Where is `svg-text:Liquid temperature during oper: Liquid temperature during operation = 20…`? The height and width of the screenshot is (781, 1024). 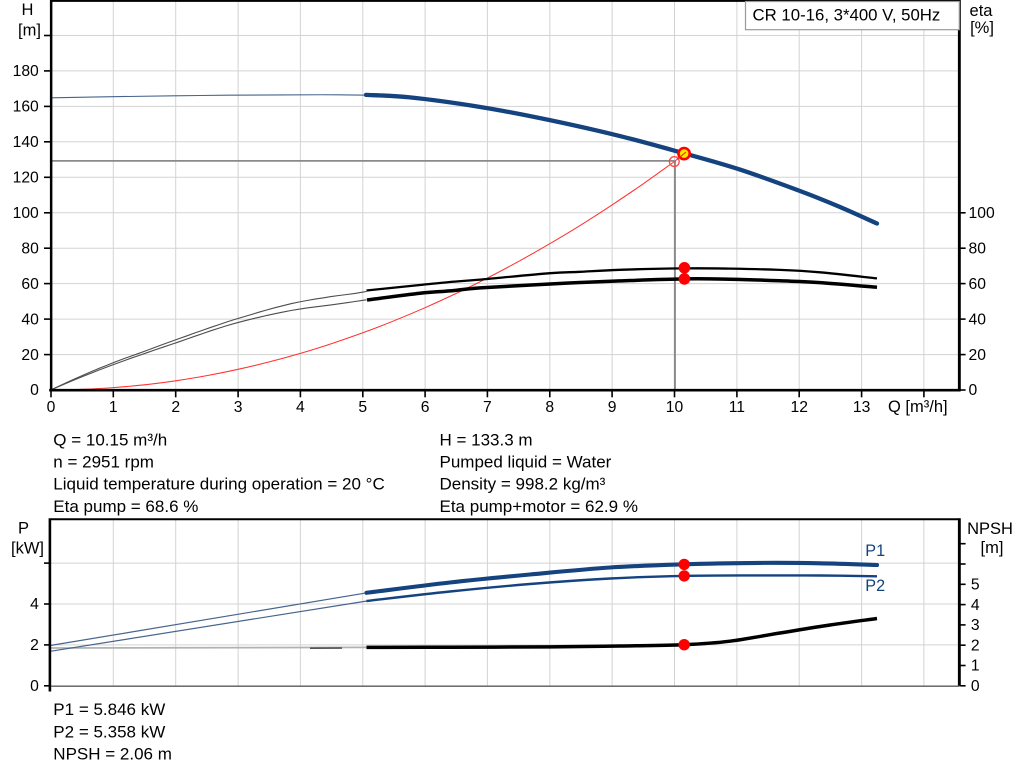
svg-text:Liquid temperature during oper: Liquid temperature during operation = 20… is located at coordinates (218, 484).